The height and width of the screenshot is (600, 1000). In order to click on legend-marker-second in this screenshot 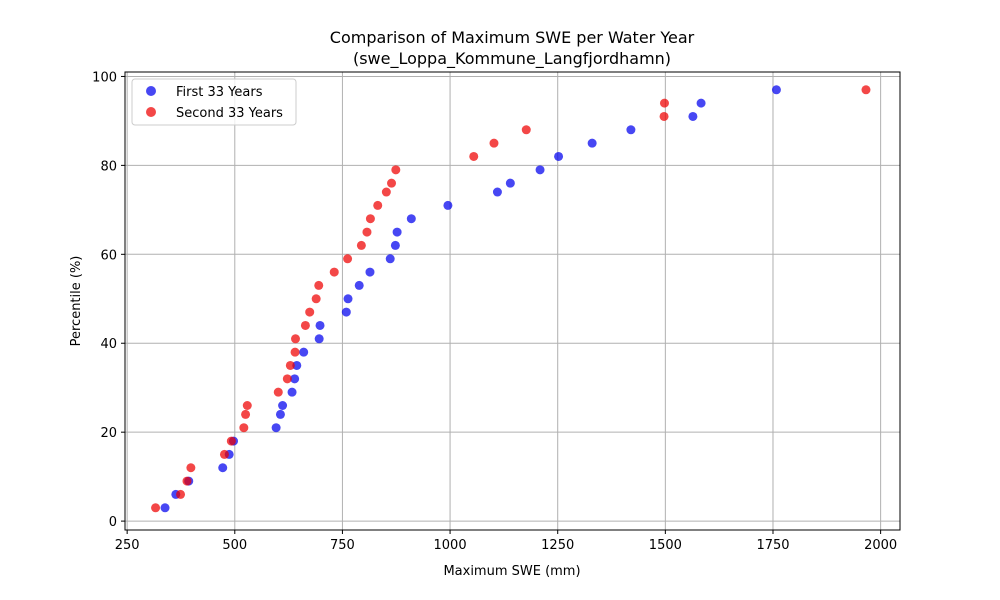, I will do `click(151, 112)`.